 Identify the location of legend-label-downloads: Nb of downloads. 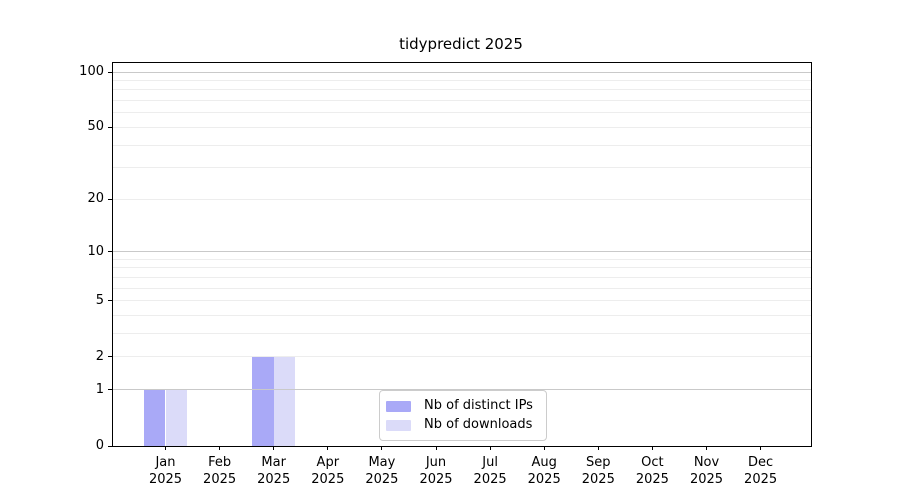
(478, 424).